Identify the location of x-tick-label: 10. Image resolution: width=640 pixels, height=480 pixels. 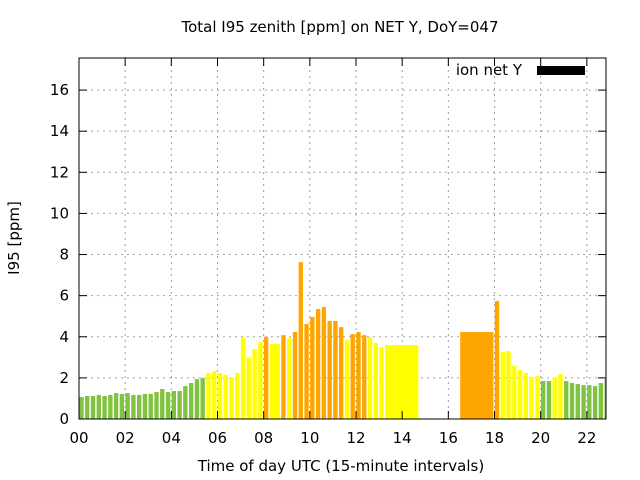
(309, 438).